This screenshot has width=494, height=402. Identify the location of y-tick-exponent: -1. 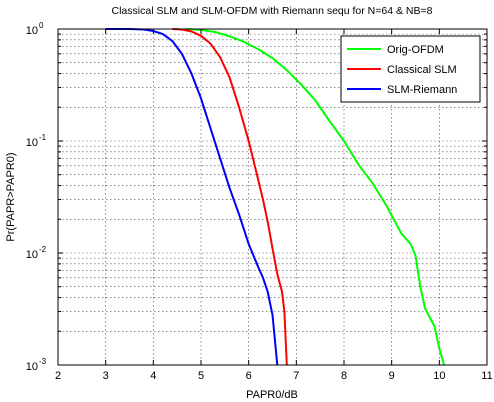
(43, 137).